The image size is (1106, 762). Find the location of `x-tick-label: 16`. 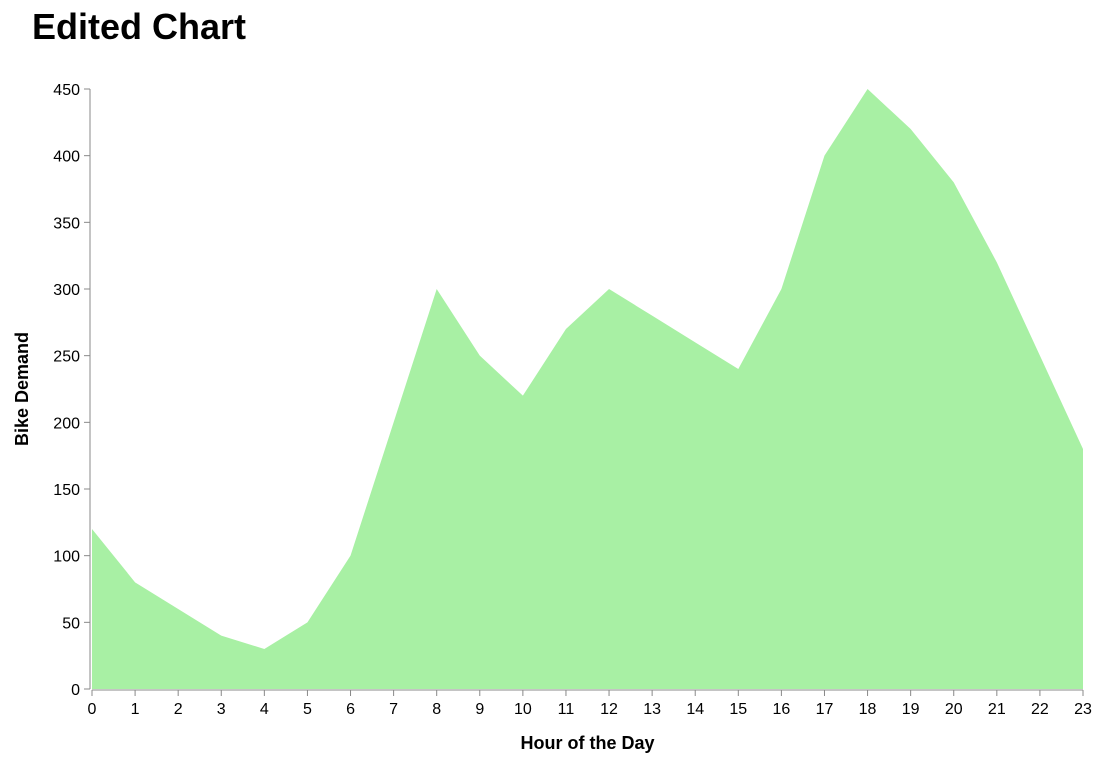

x-tick-label: 16 is located at coordinates (781, 709).